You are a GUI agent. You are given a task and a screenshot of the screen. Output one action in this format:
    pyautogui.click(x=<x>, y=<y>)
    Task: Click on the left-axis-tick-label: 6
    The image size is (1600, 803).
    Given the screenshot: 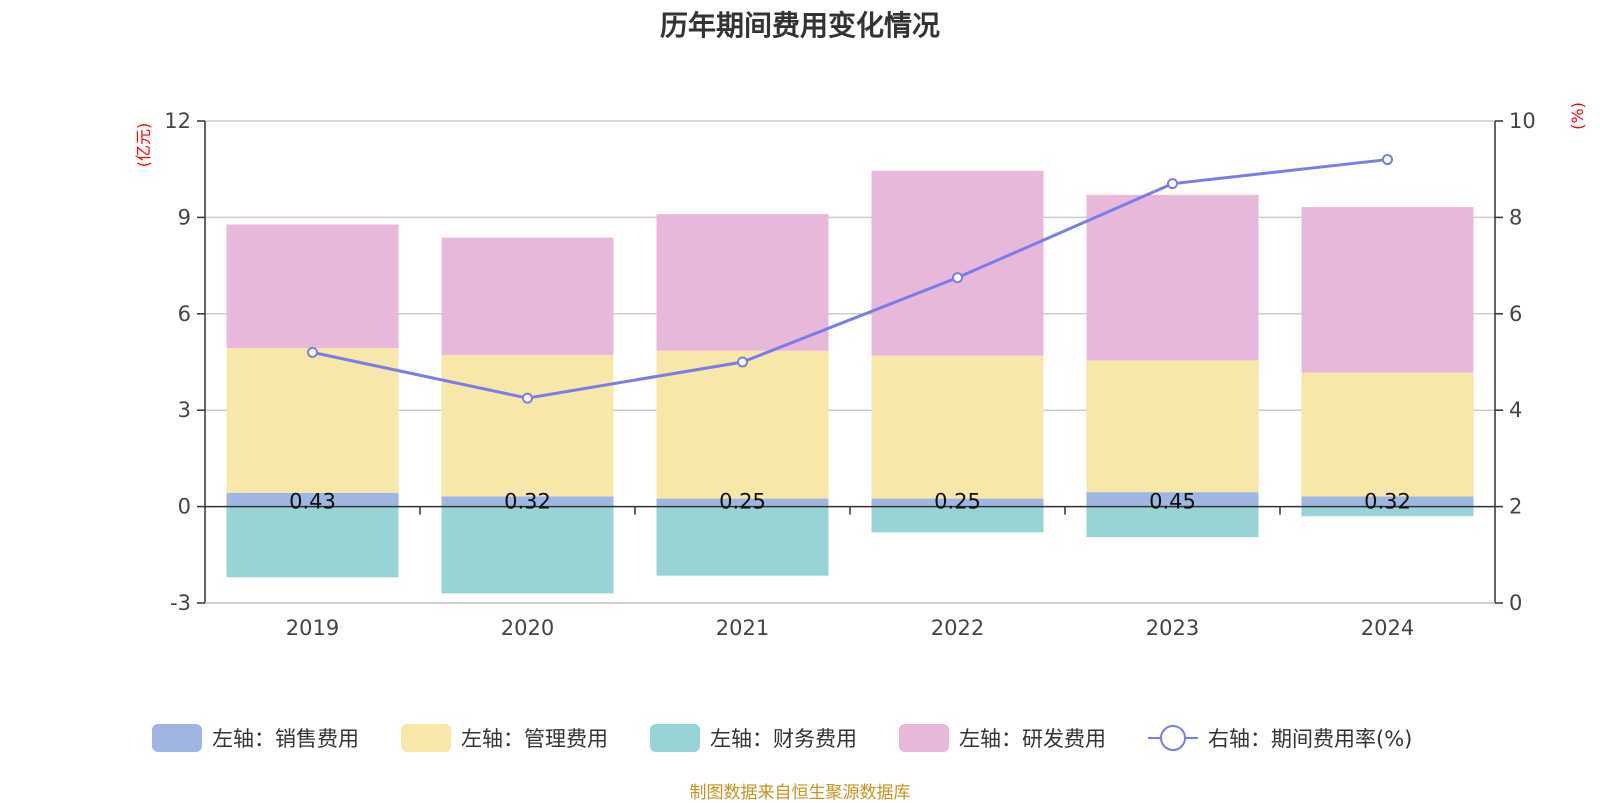 What is the action you would take?
    pyautogui.click(x=184, y=314)
    